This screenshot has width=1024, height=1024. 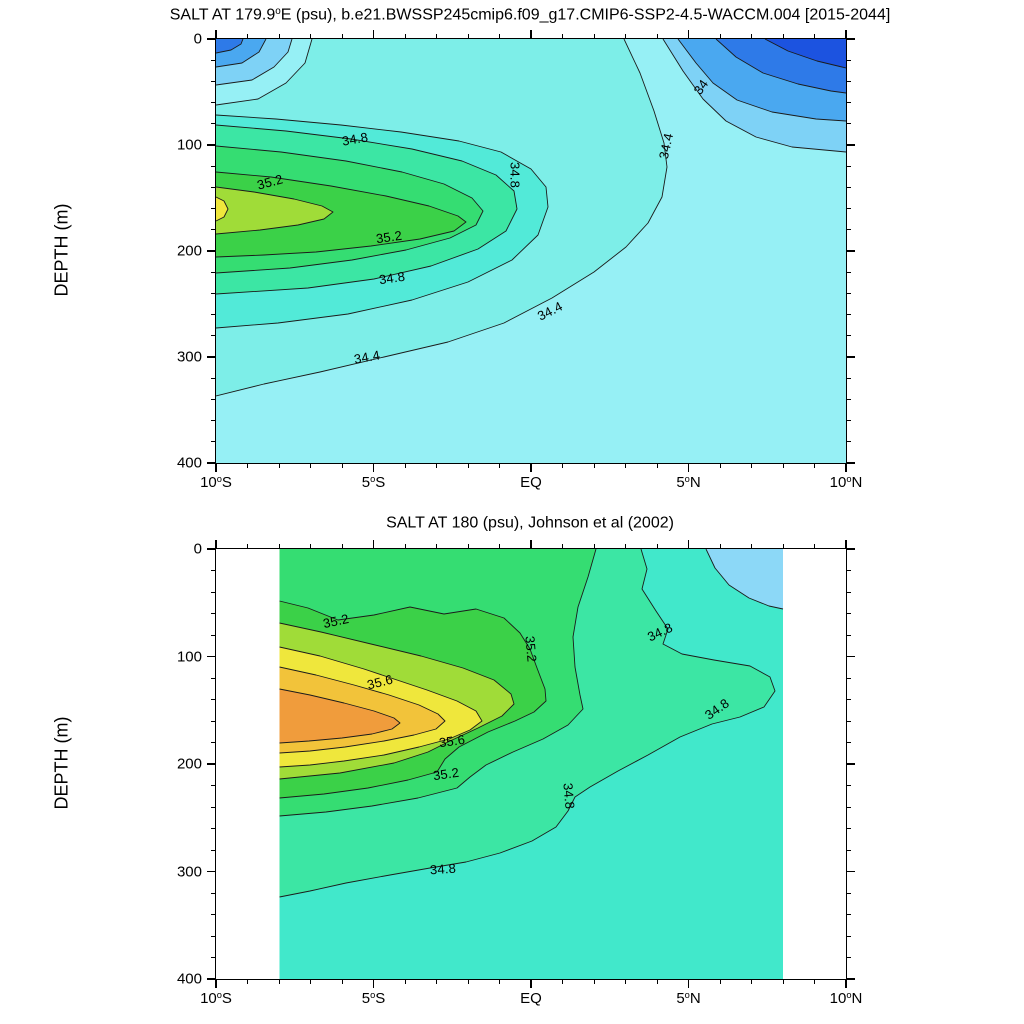 I want to click on contour-line-35.2, so click(x=341, y=214).